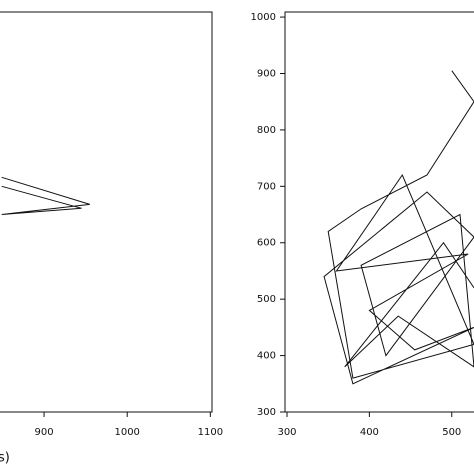 Image resolution: width=474 pixels, height=474 pixels. Describe the element at coordinates (266, 186) in the screenshot. I see `y-tick-label: 700` at that location.